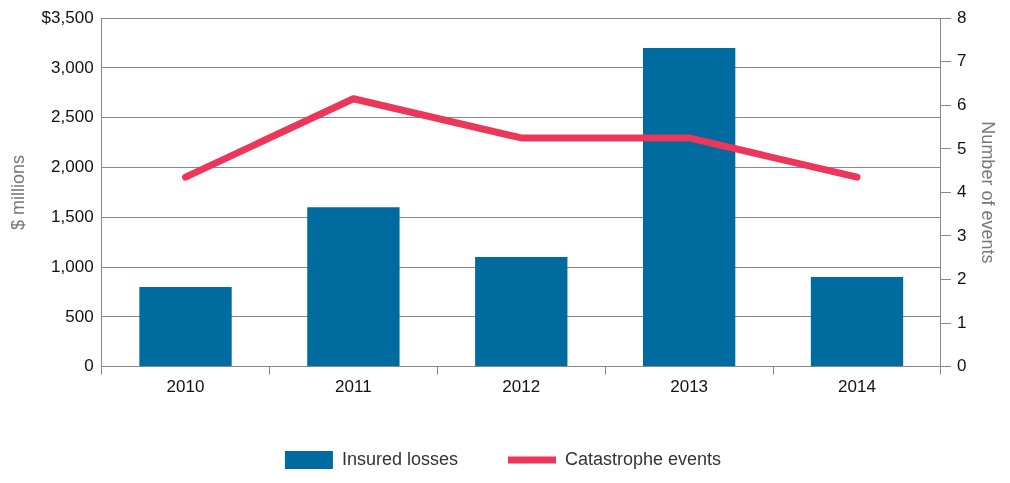 The height and width of the screenshot is (483, 1010). I want to click on y-tick-label: 500, so click(79, 316).